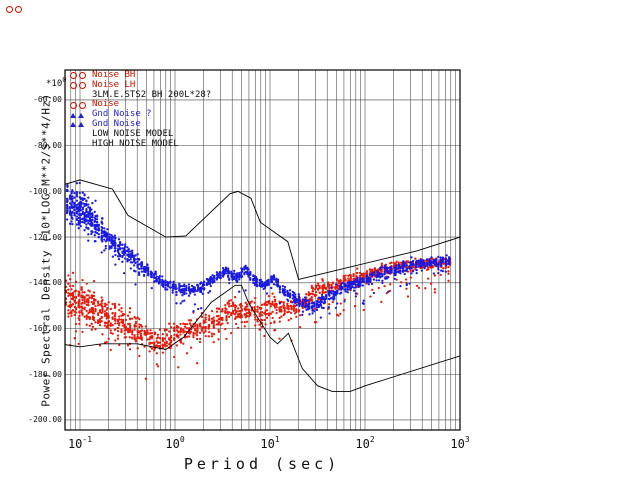  Describe the element at coordinates (262, 338) in the screenshot. I see `low-noise-model-line` at that location.